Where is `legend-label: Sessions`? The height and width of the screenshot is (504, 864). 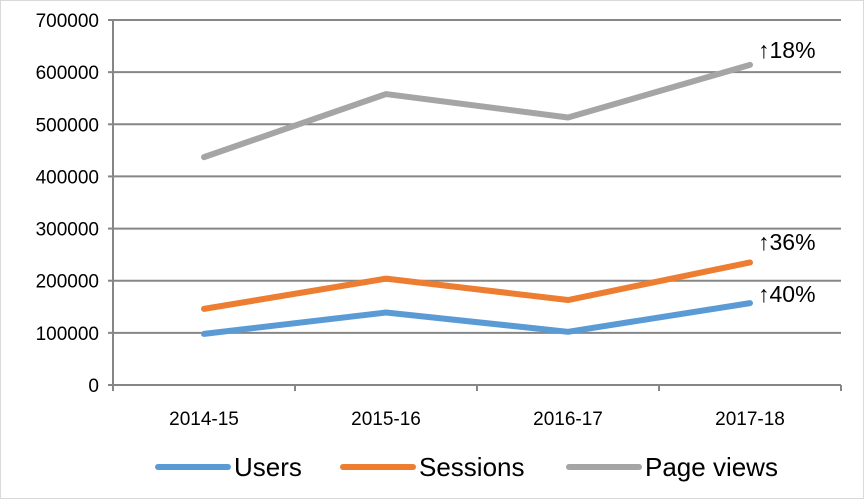
legend-label: Sessions is located at coordinates (472, 467).